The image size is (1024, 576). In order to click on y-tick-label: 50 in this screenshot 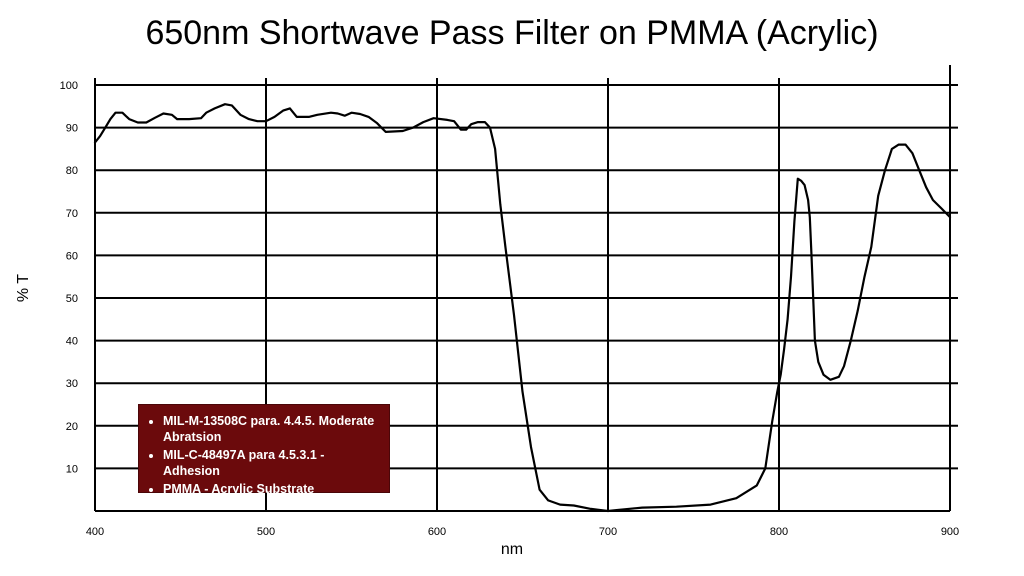, I will do `click(72, 299)`.